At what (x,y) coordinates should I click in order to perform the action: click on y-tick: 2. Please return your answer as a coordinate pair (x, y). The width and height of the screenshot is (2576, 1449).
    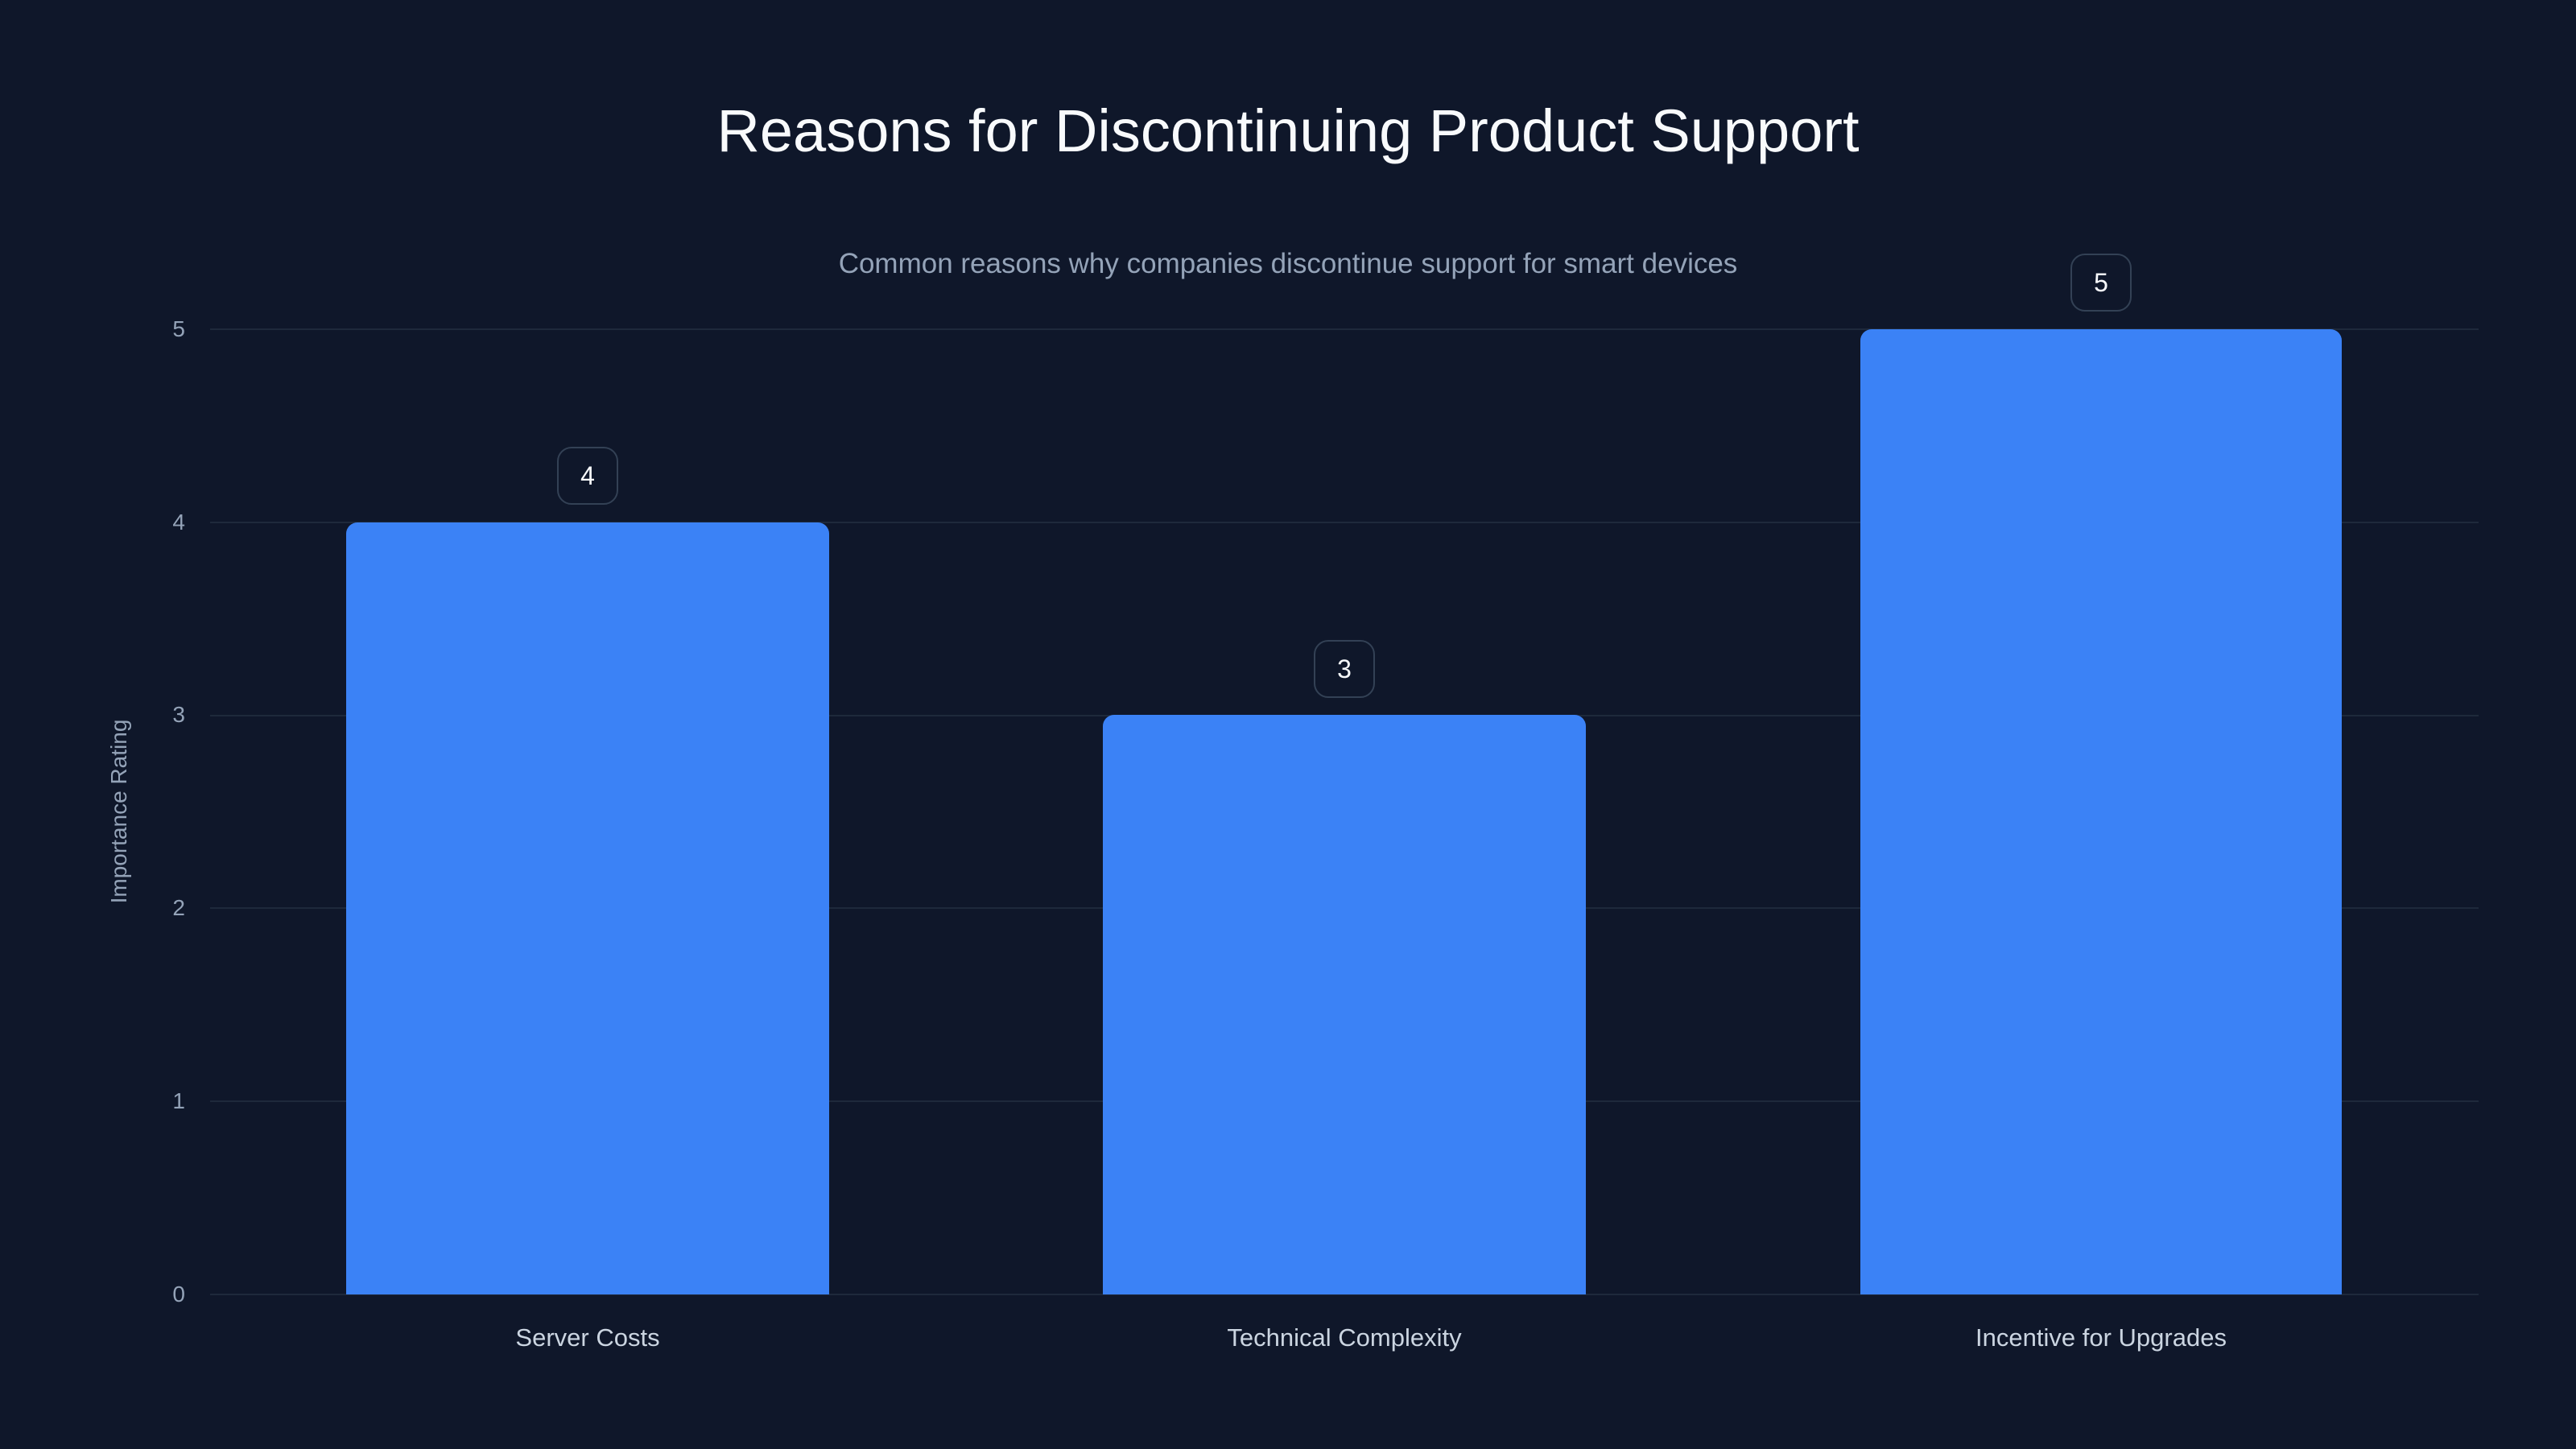
    Looking at the image, I should click on (178, 907).